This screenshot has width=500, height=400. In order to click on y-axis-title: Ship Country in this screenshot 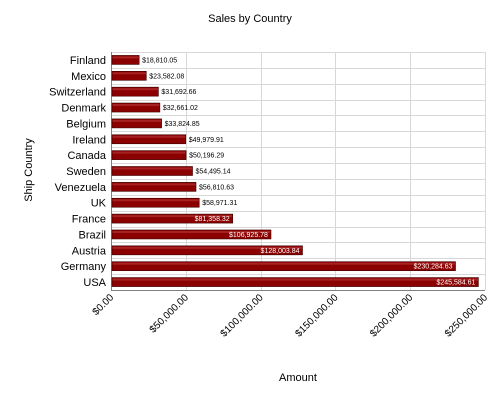, I will do `click(29, 170)`.